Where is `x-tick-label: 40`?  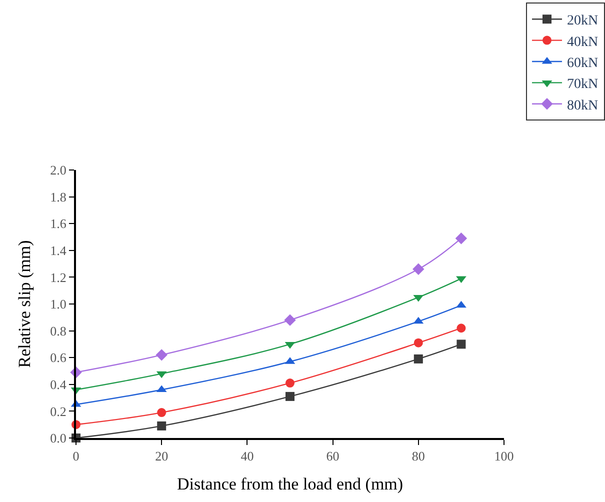 x-tick-label: 40 is located at coordinates (247, 456).